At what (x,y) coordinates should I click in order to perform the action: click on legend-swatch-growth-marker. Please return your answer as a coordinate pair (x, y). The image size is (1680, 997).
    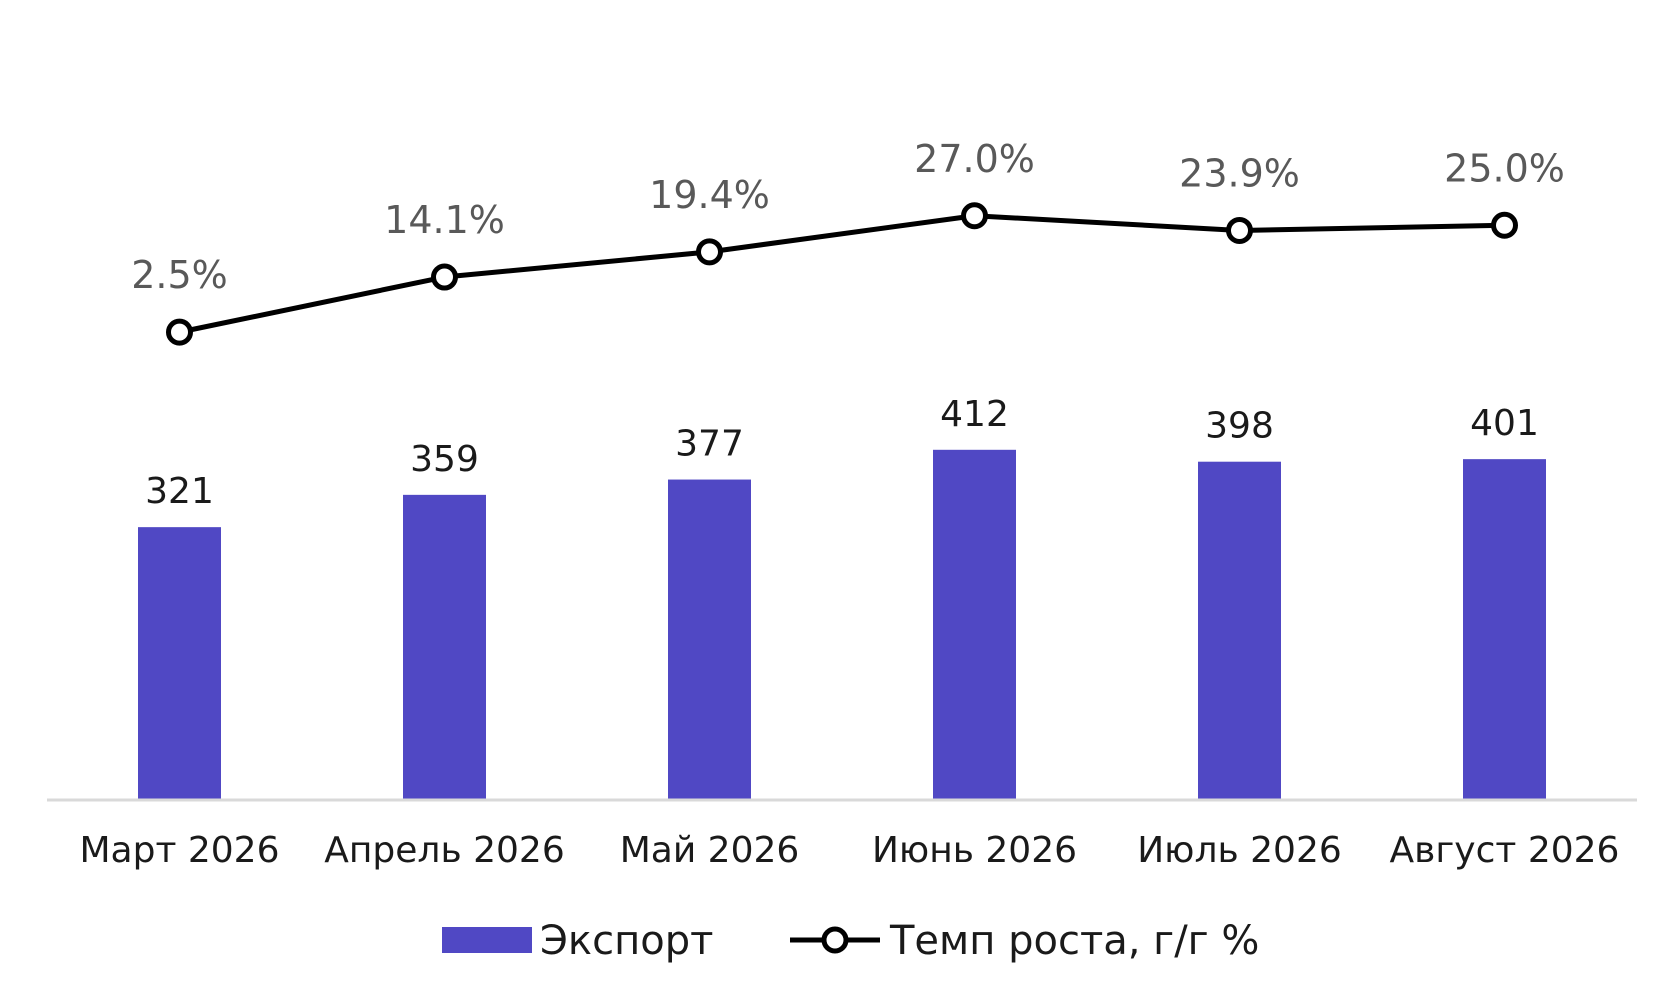
    Looking at the image, I should click on (835, 940).